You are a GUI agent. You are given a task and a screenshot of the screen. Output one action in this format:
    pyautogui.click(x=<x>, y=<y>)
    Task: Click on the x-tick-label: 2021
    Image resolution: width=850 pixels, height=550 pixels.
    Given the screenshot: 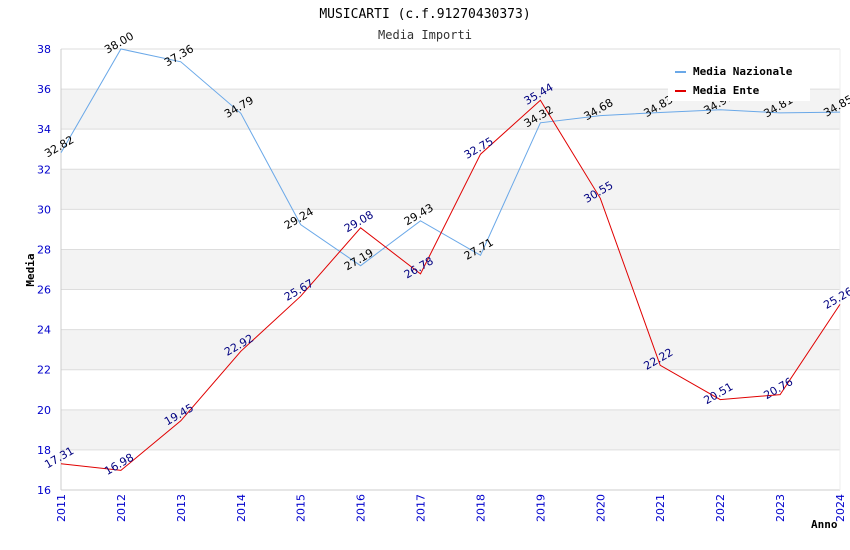 What is the action you would take?
    pyautogui.click(x=660, y=508)
    